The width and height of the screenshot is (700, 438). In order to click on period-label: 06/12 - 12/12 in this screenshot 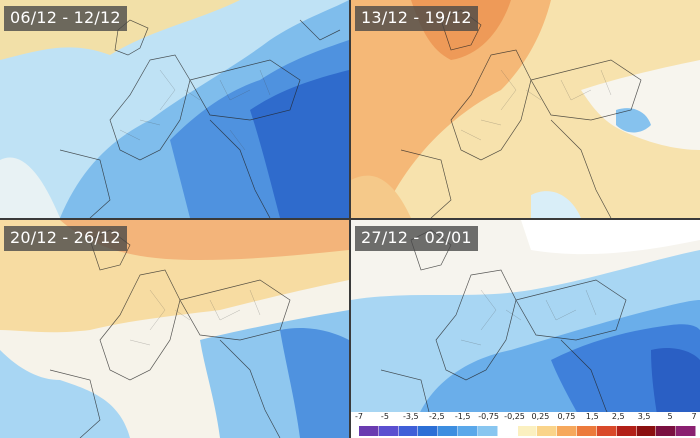, I will do `click(65, 18)`.